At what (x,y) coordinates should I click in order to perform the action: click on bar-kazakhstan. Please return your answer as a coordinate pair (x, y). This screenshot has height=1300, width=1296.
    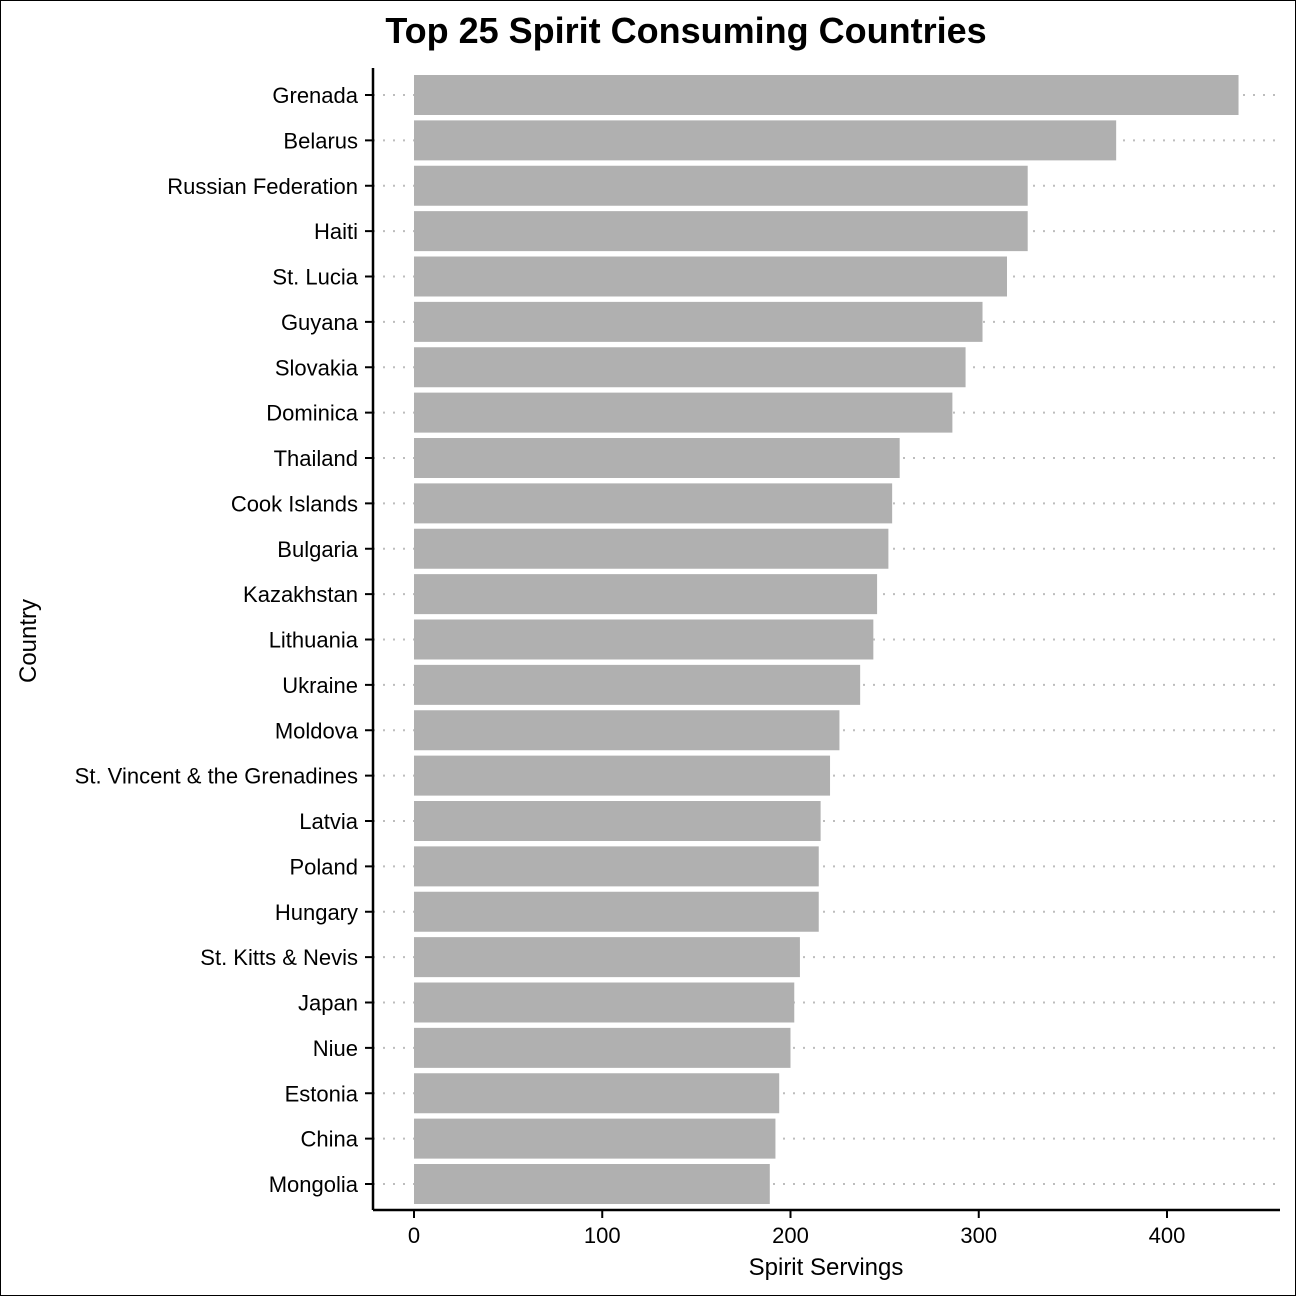
    Looking at the image, I should click on (646, 594).